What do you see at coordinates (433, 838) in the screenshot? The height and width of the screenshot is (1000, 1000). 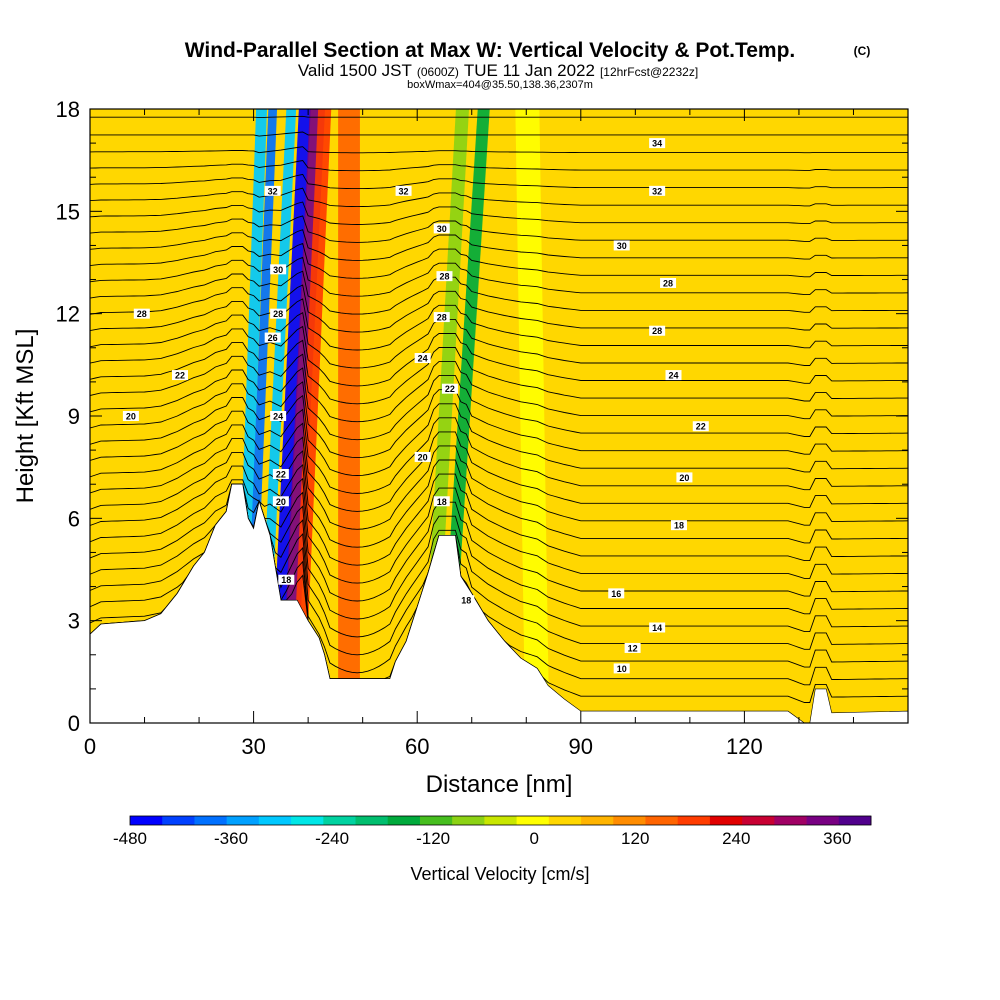 I see `colorbar-tick-label: -120` at bounding box center [433, 838].